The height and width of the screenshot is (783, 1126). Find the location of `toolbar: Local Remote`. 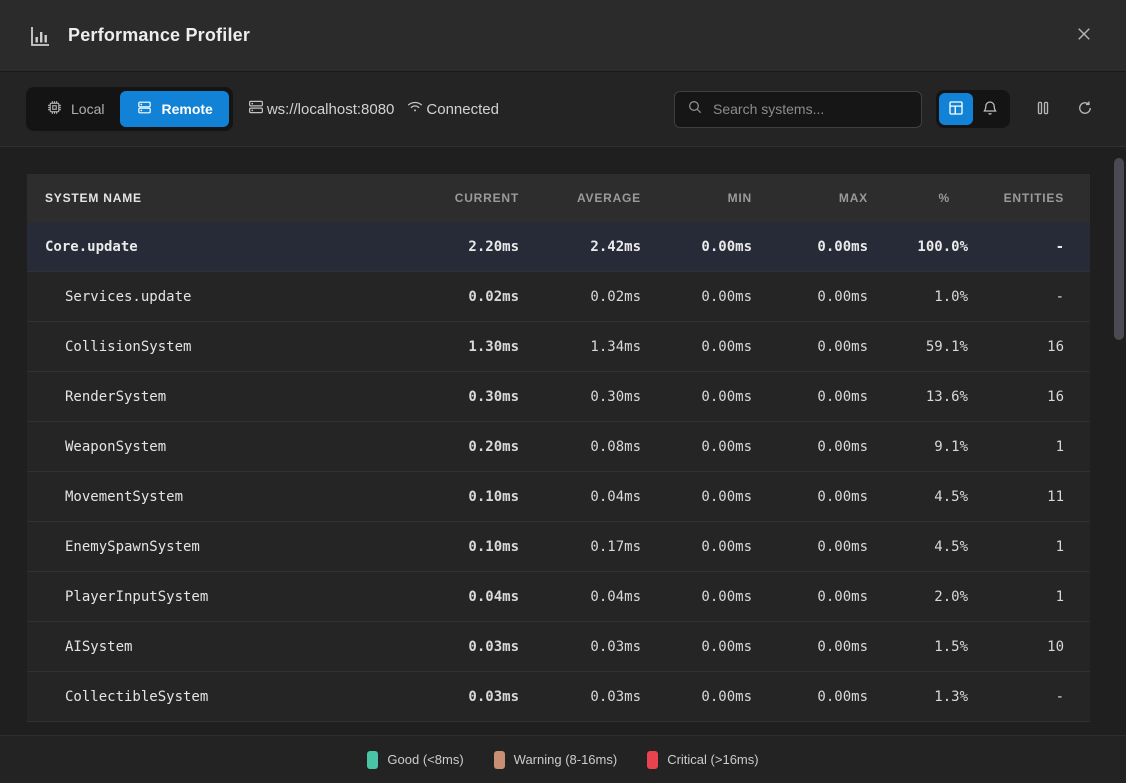

toolbar: Local Remote is located at coordinates (563, 109).